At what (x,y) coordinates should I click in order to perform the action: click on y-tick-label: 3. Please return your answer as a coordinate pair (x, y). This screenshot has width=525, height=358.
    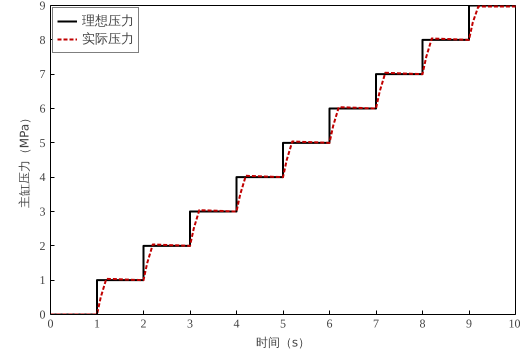
    Looking at the image, I should click on (43, 211).